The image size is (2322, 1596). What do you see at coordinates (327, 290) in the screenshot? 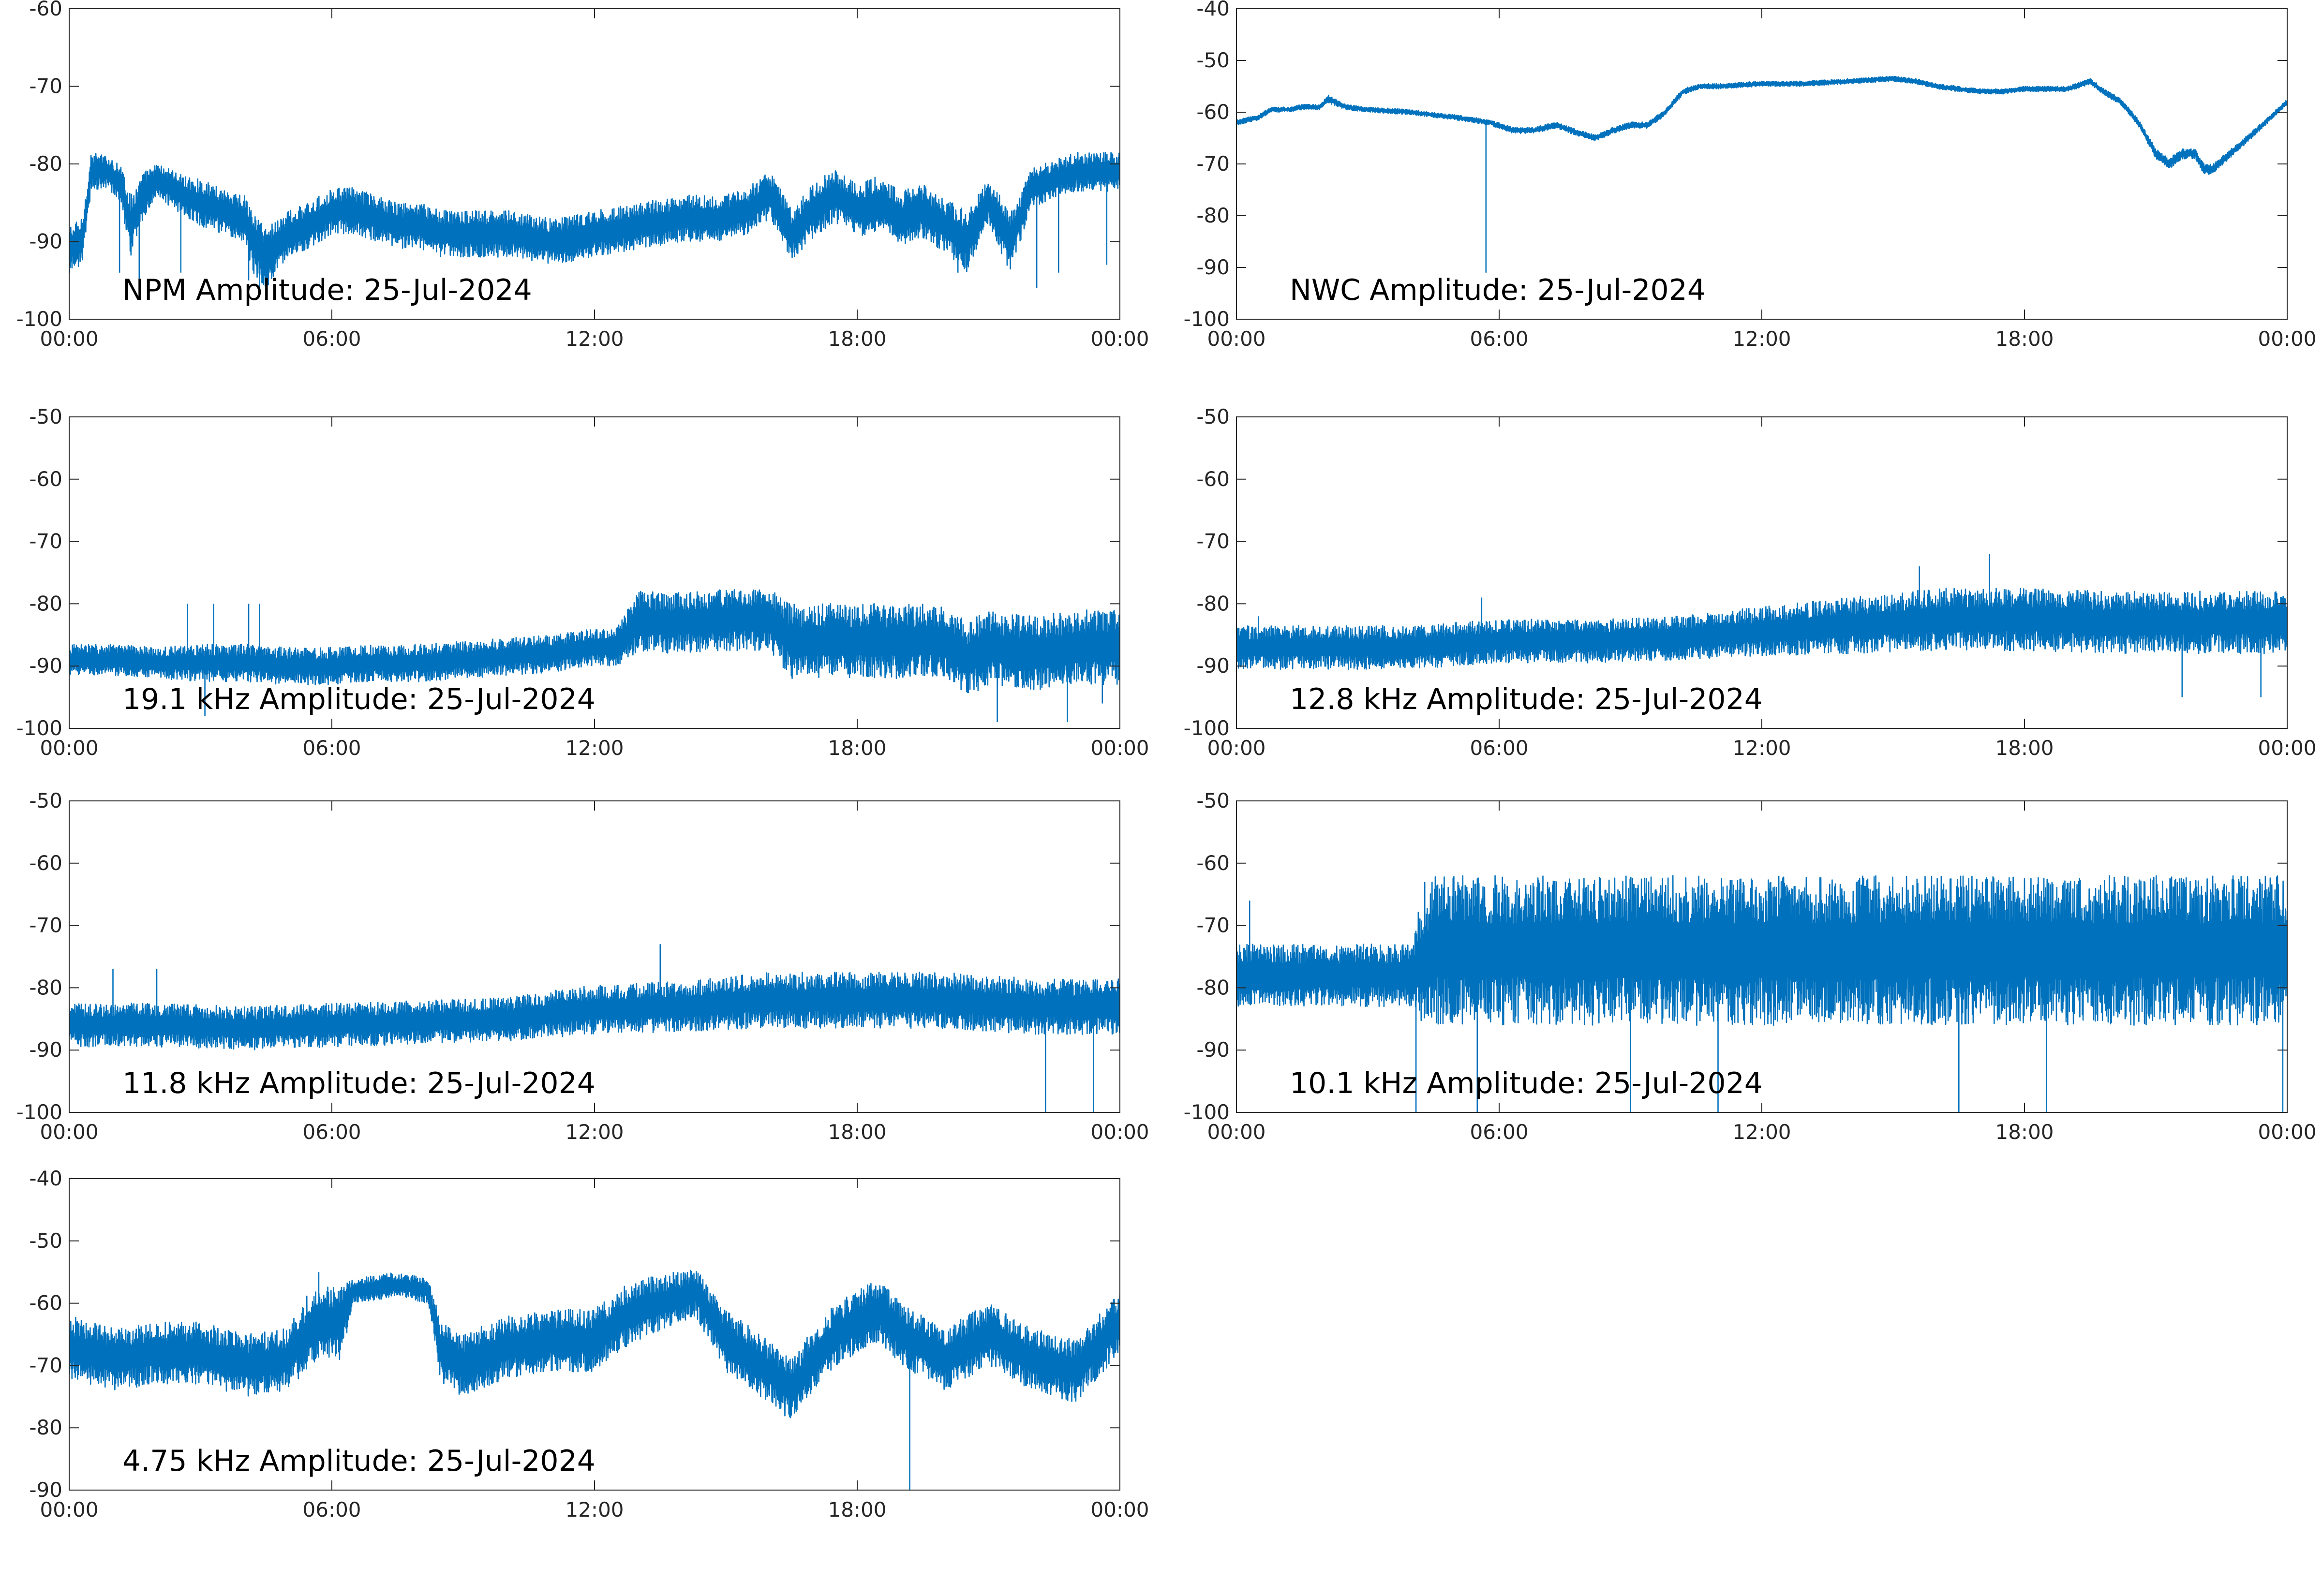
I see `panel-title: NPM Amplitude: 25-Jul-2024` at bounding box center [327, 290].